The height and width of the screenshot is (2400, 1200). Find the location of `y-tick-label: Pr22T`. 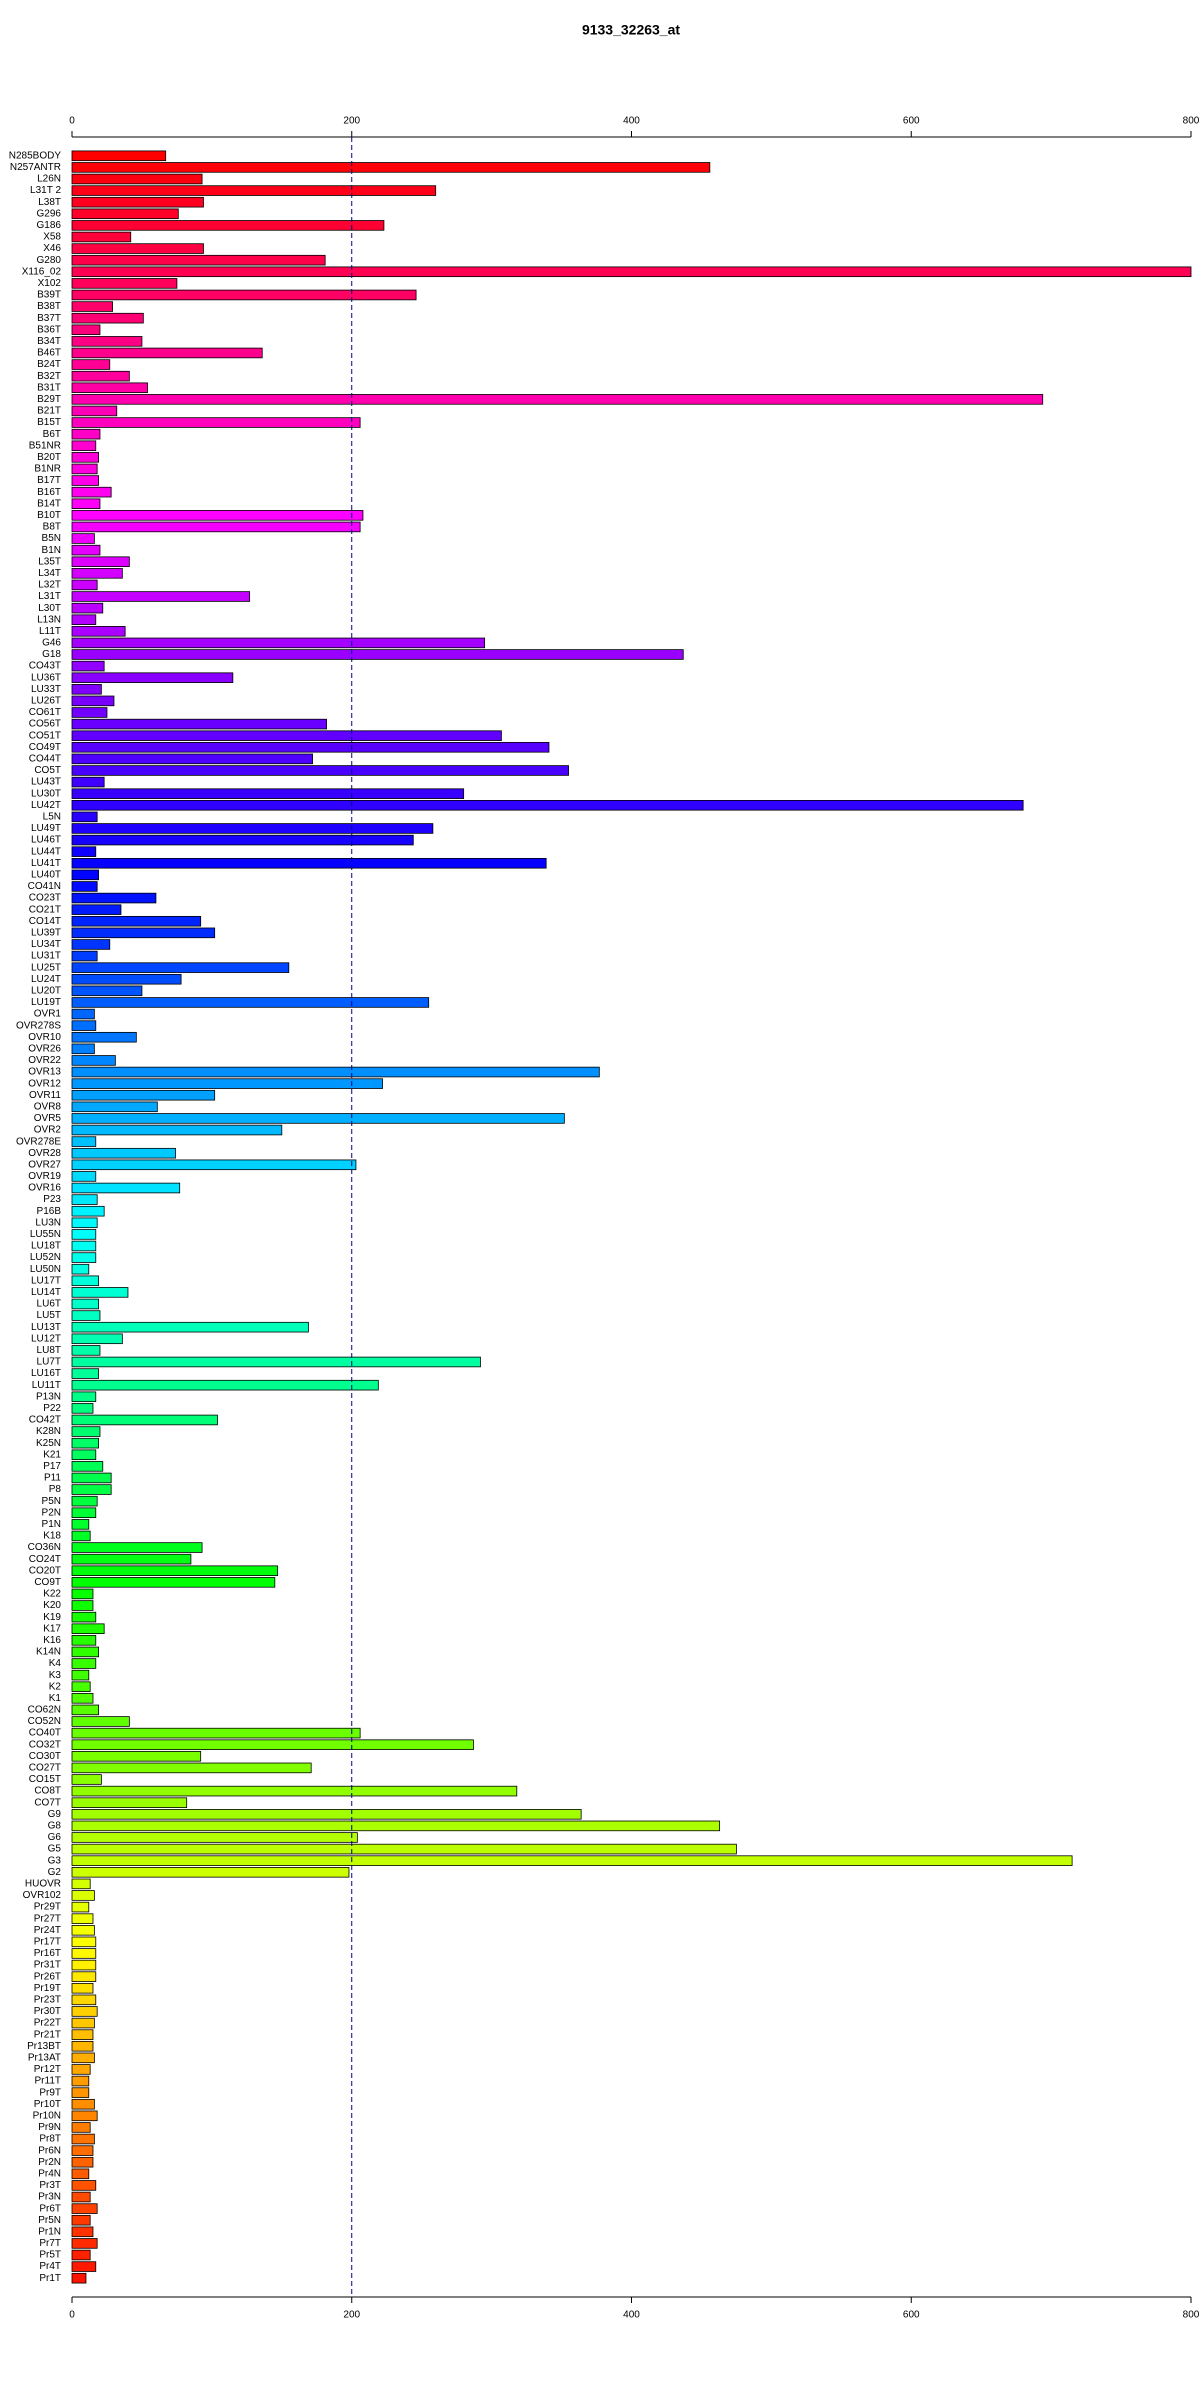

y-tick-label: Pr22T is located at coordinates (47, 2023).